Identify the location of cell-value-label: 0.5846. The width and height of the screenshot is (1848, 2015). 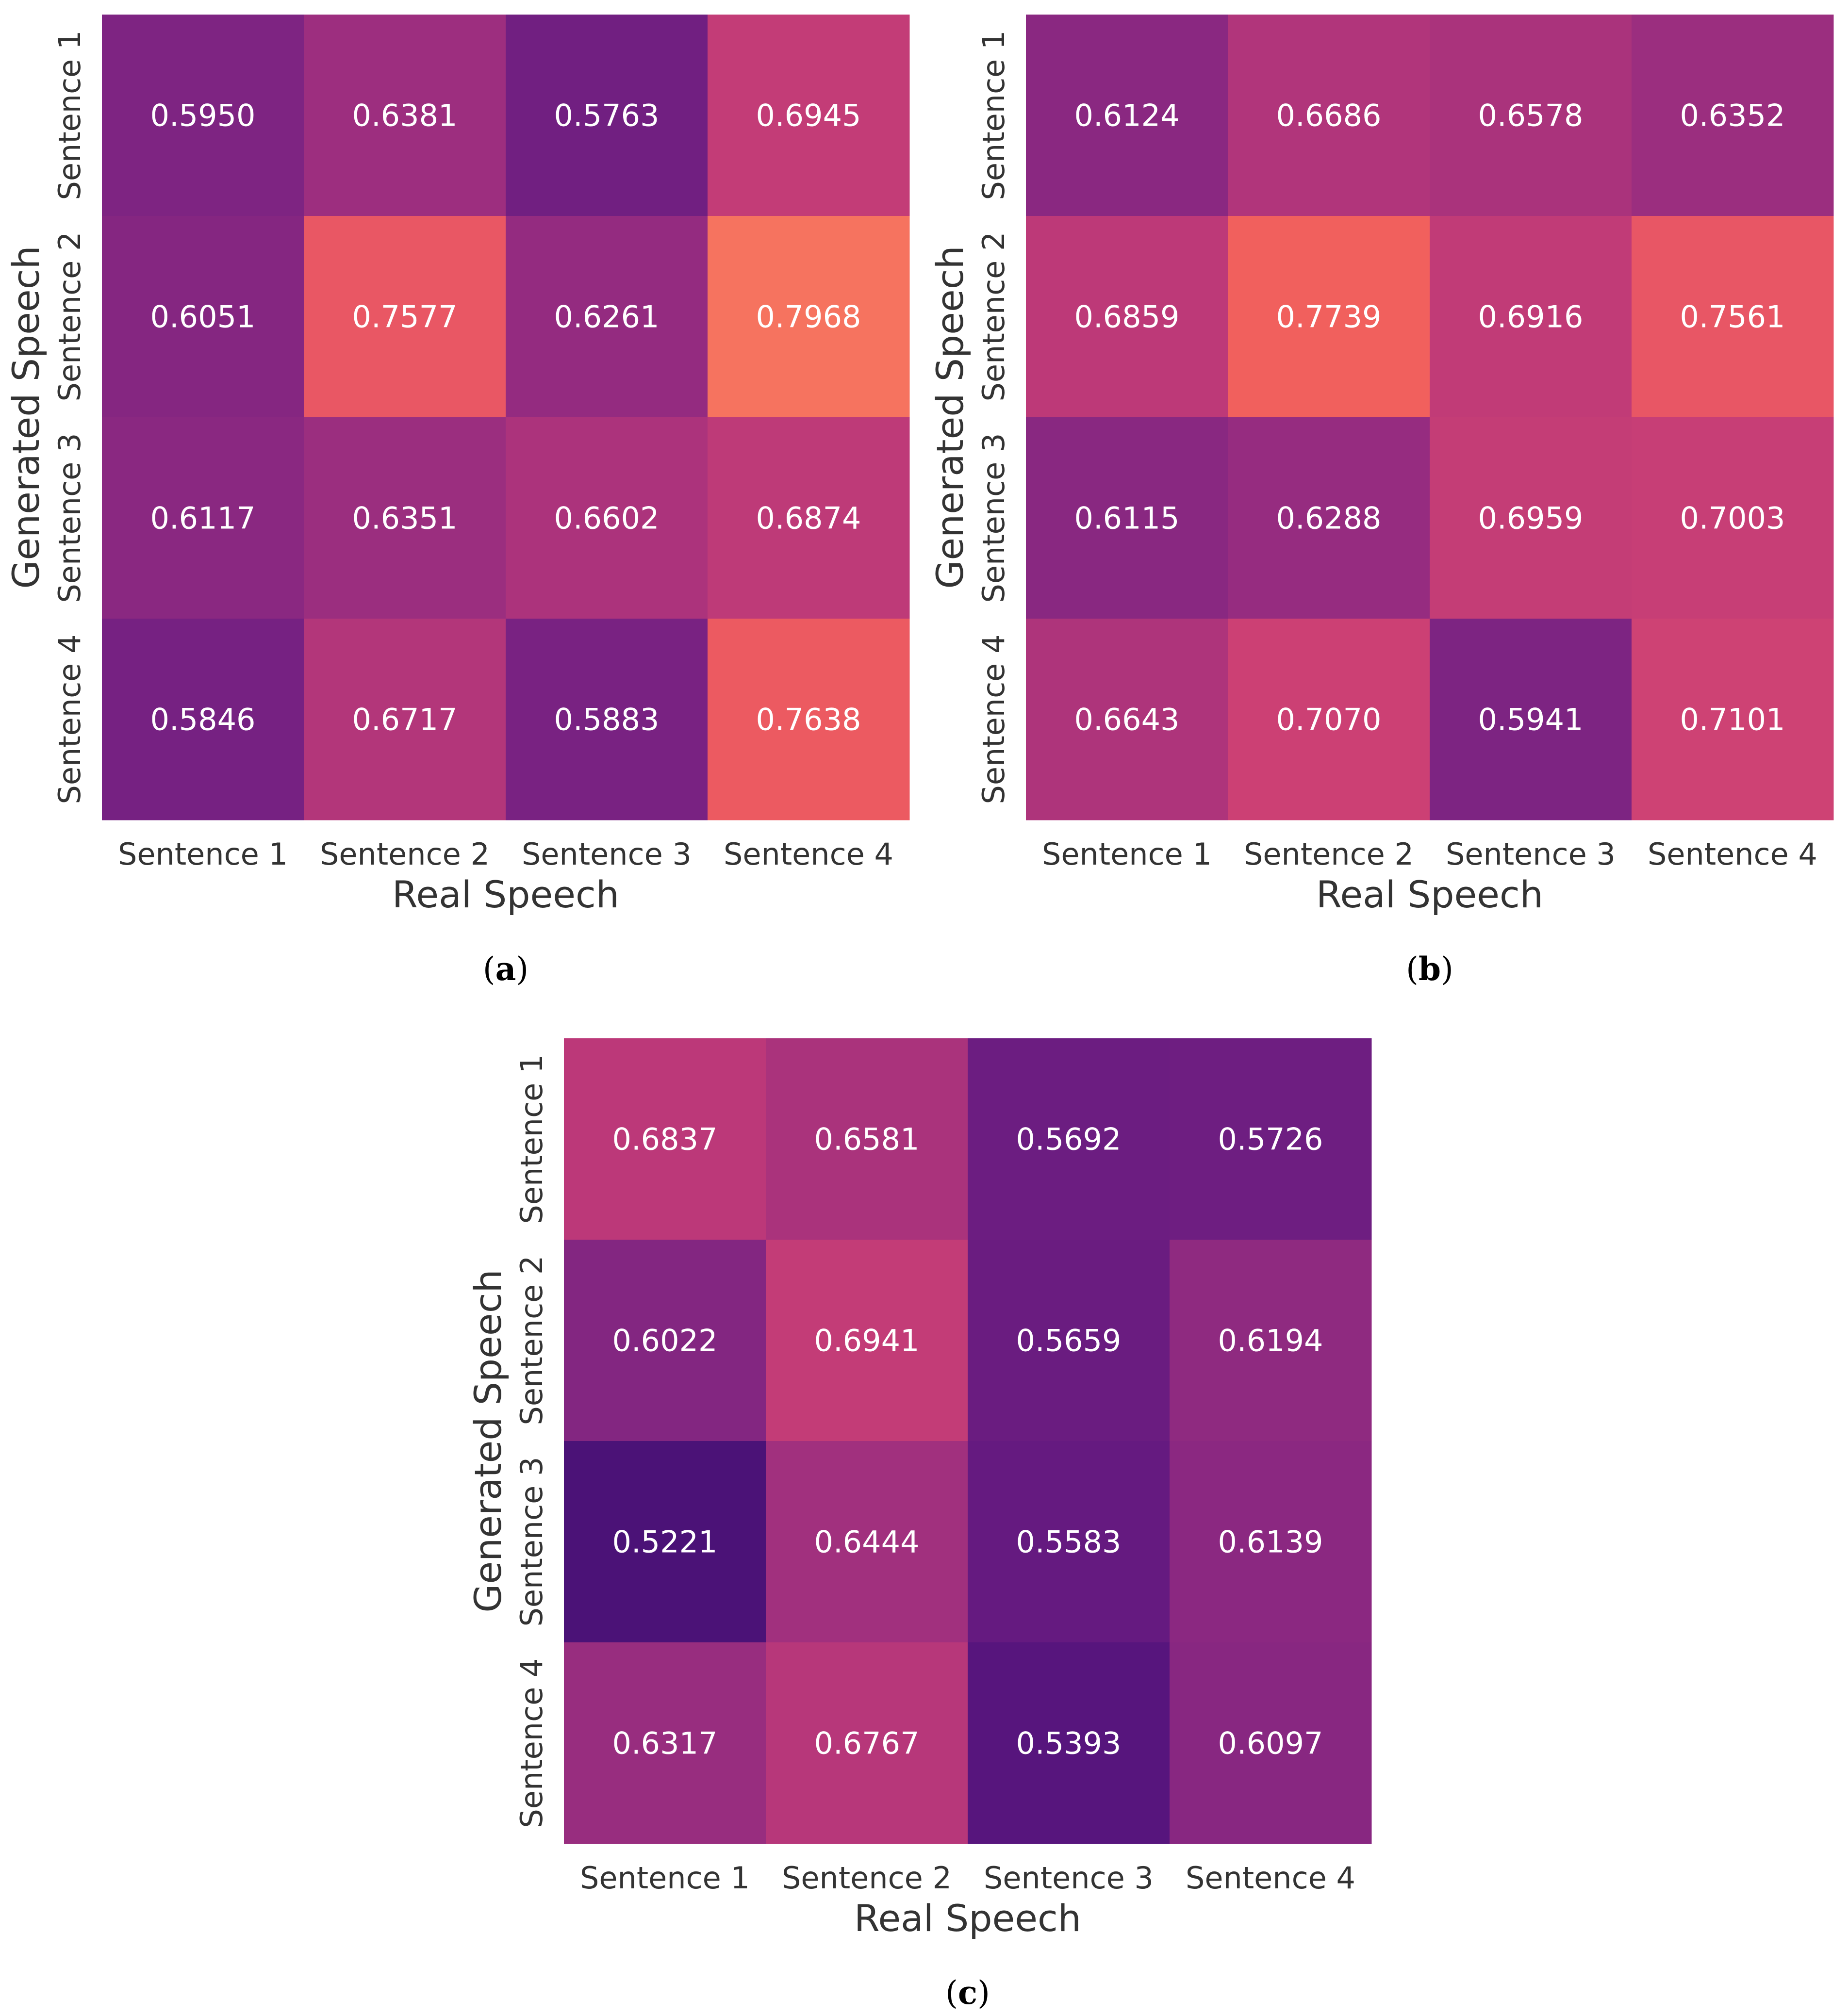
(203, 720).